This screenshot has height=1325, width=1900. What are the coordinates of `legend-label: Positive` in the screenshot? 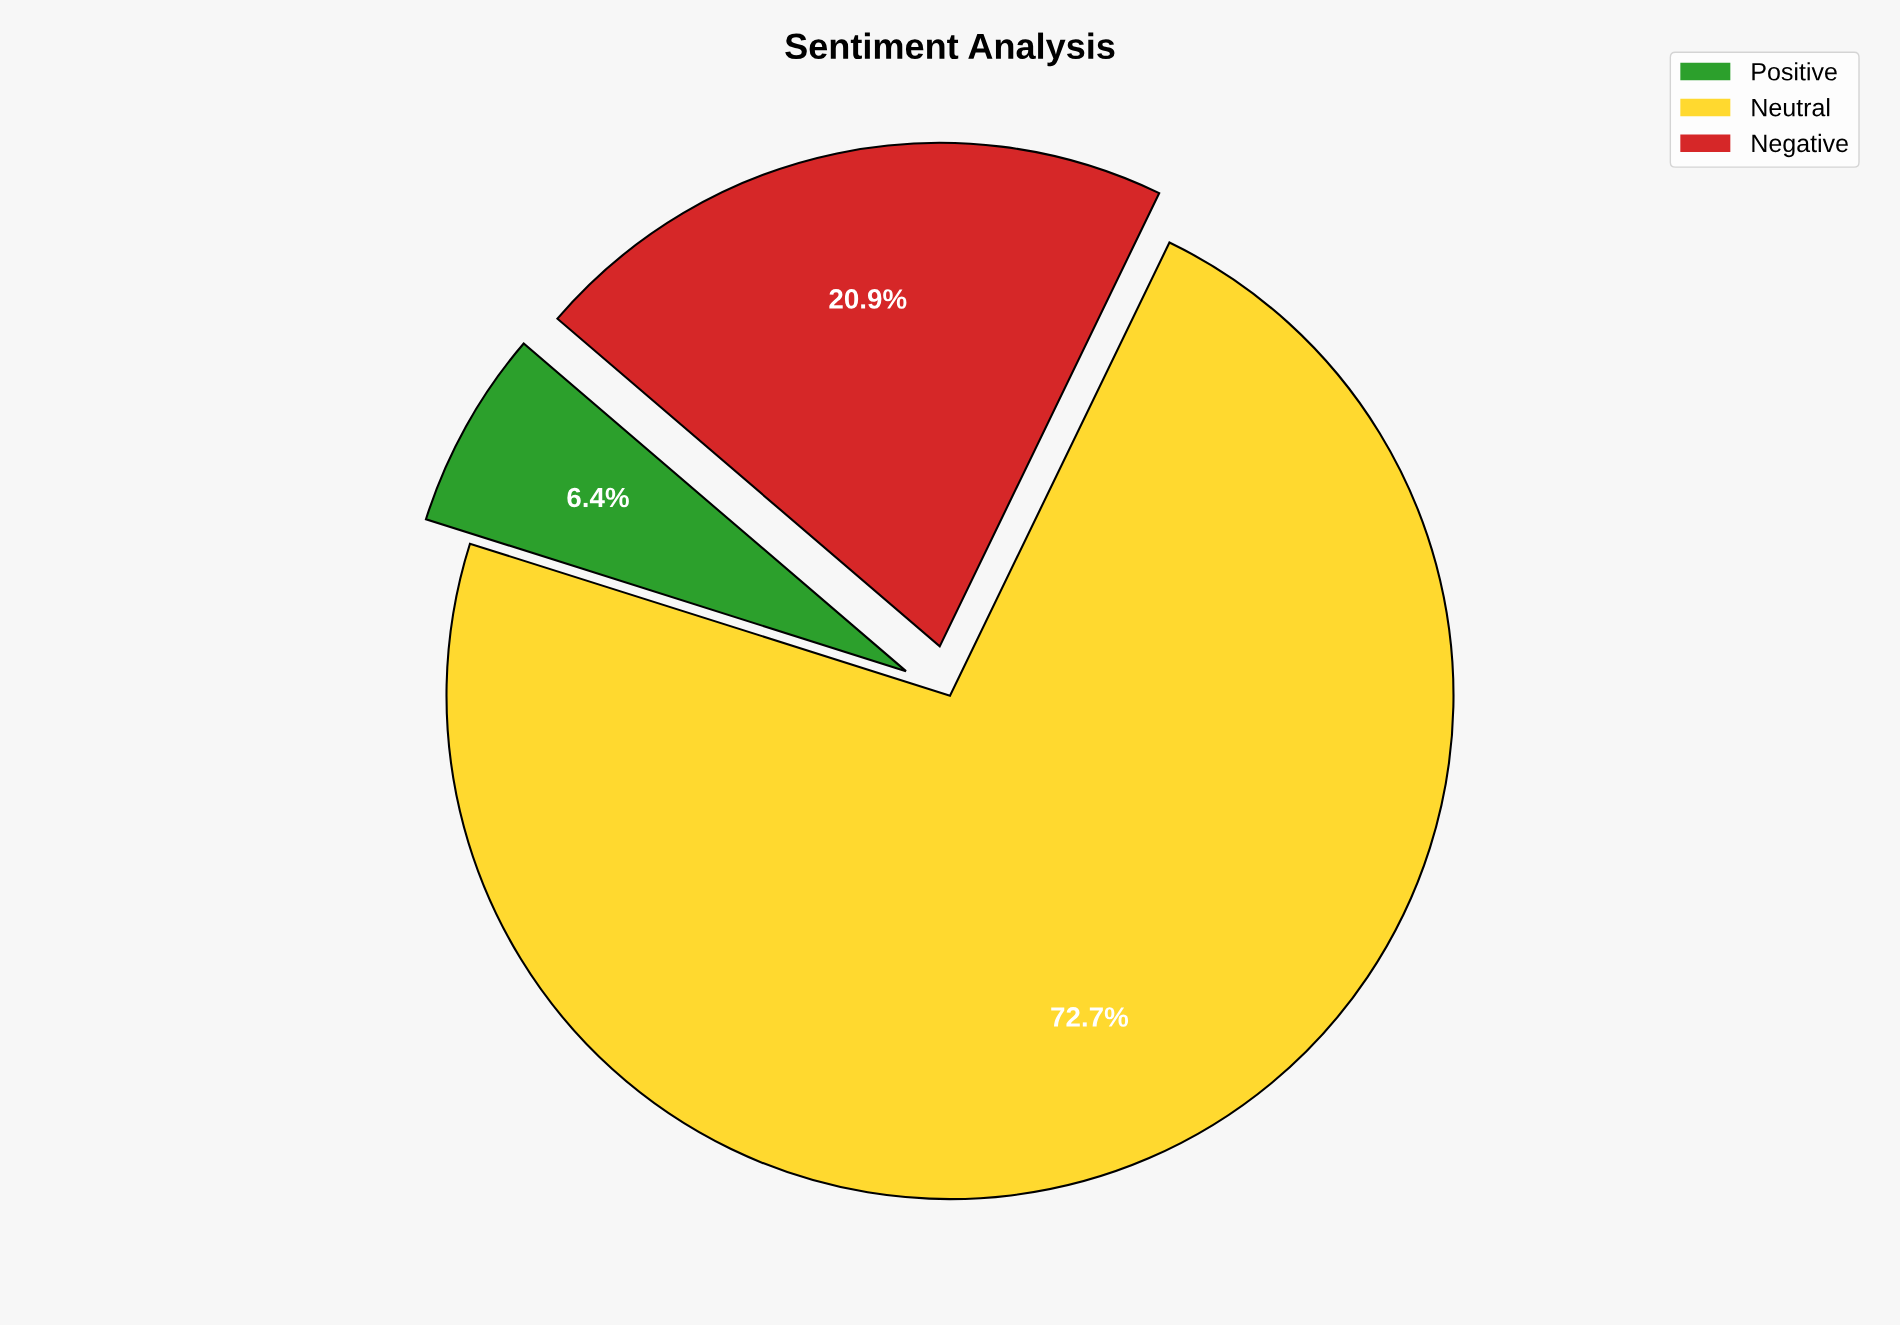 It's located at (1794, 71).